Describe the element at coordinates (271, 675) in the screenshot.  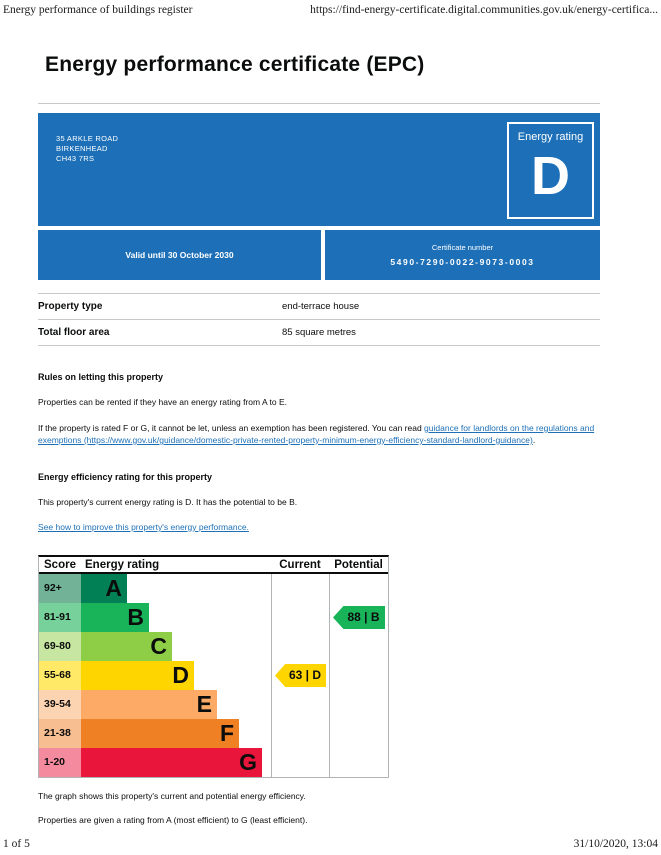
I see `current-column-divider` at that location.